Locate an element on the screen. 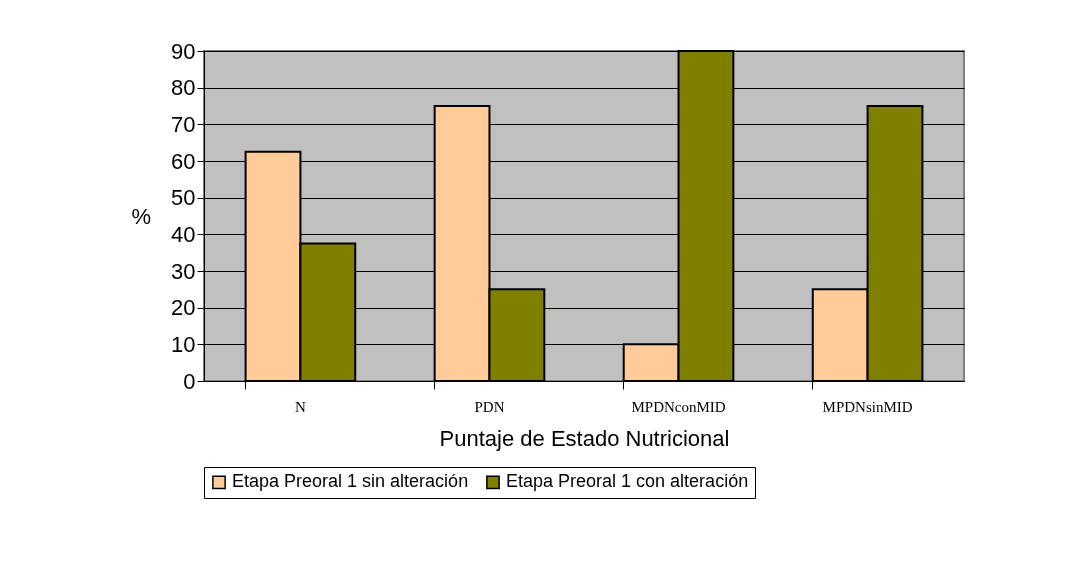 This screenshot has width=1076, height=561. y-axis-title: % is located at coordinates (141, 216).